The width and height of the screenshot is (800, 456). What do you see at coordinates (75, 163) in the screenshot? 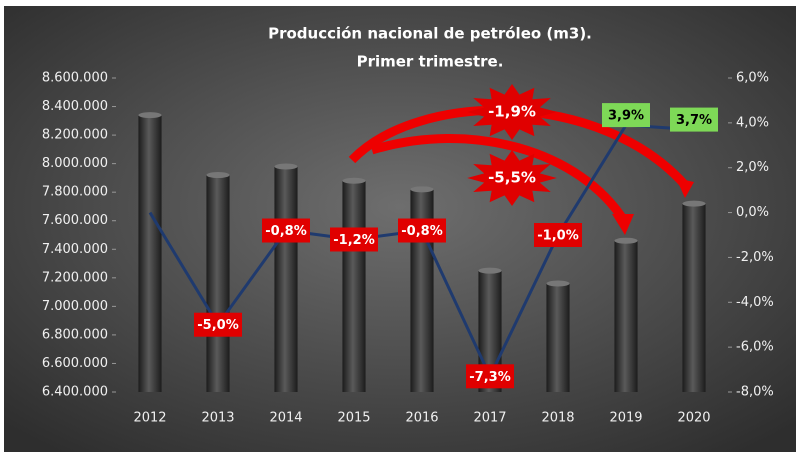
I see `y-tick-label: 8.000.000` at bounding box center [75, 163].